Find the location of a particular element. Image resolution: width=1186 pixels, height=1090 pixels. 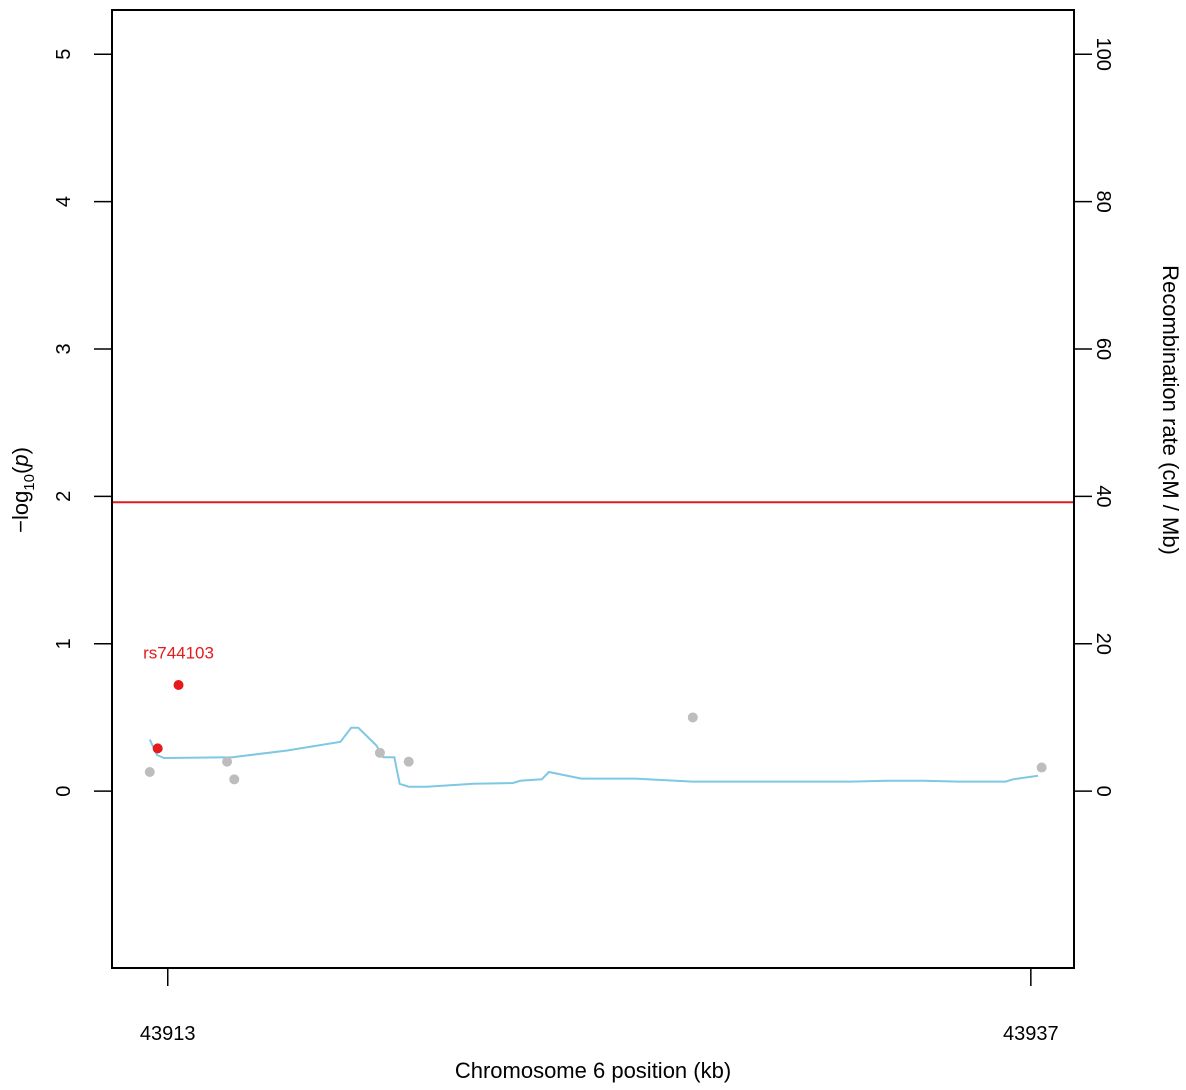

y-tick-label-right: 80 is located at coordinates (1103, 201).